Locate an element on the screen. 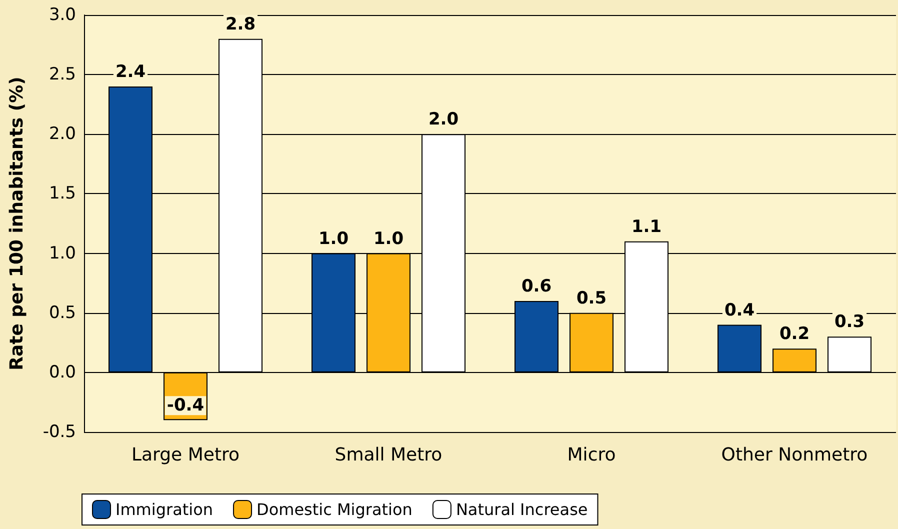  y-tick-label: 1.5 is located at coordinates (62, 194).